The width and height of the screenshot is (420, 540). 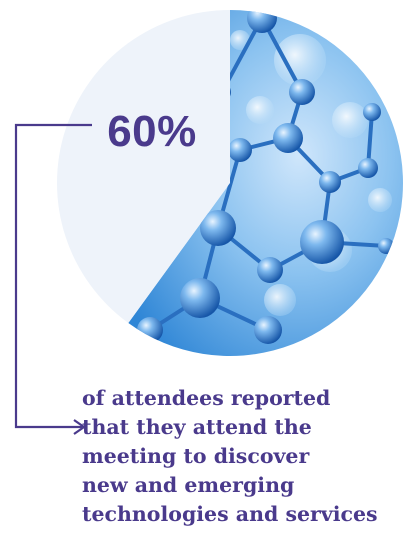 I want to click on caption-line: meeting to discover, so click(x=196, y=456).